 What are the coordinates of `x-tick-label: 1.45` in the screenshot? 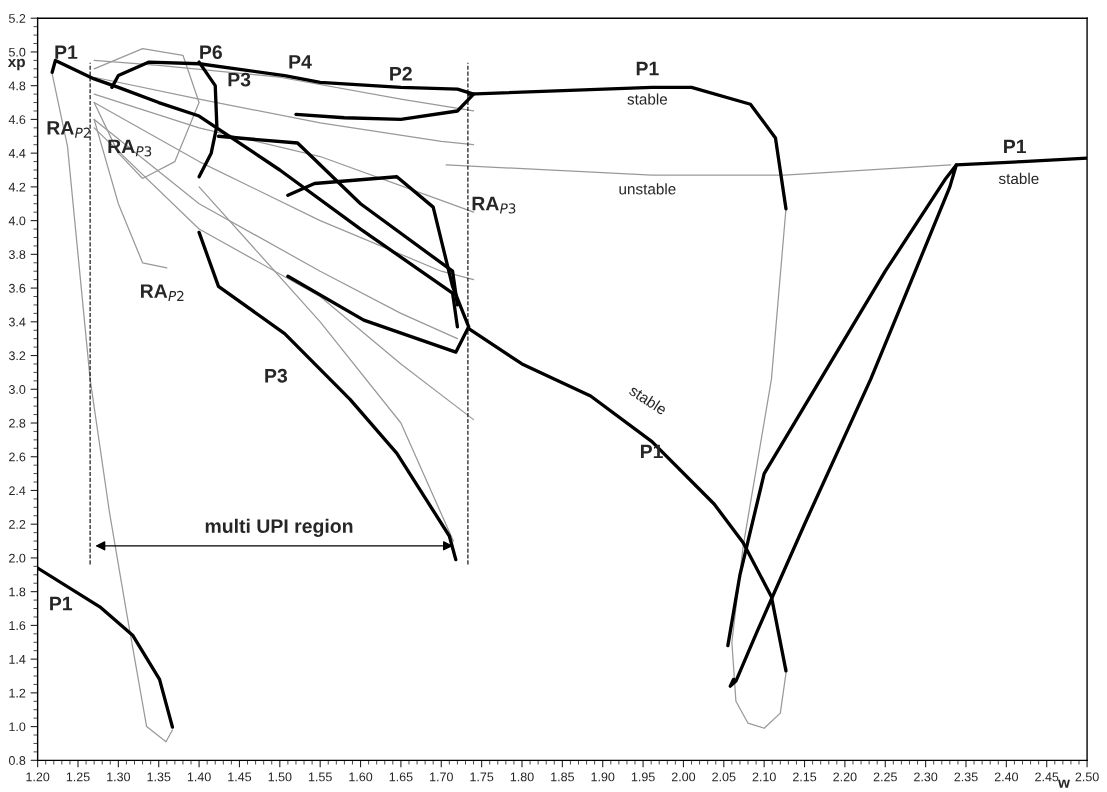 It's located at (240, 777).